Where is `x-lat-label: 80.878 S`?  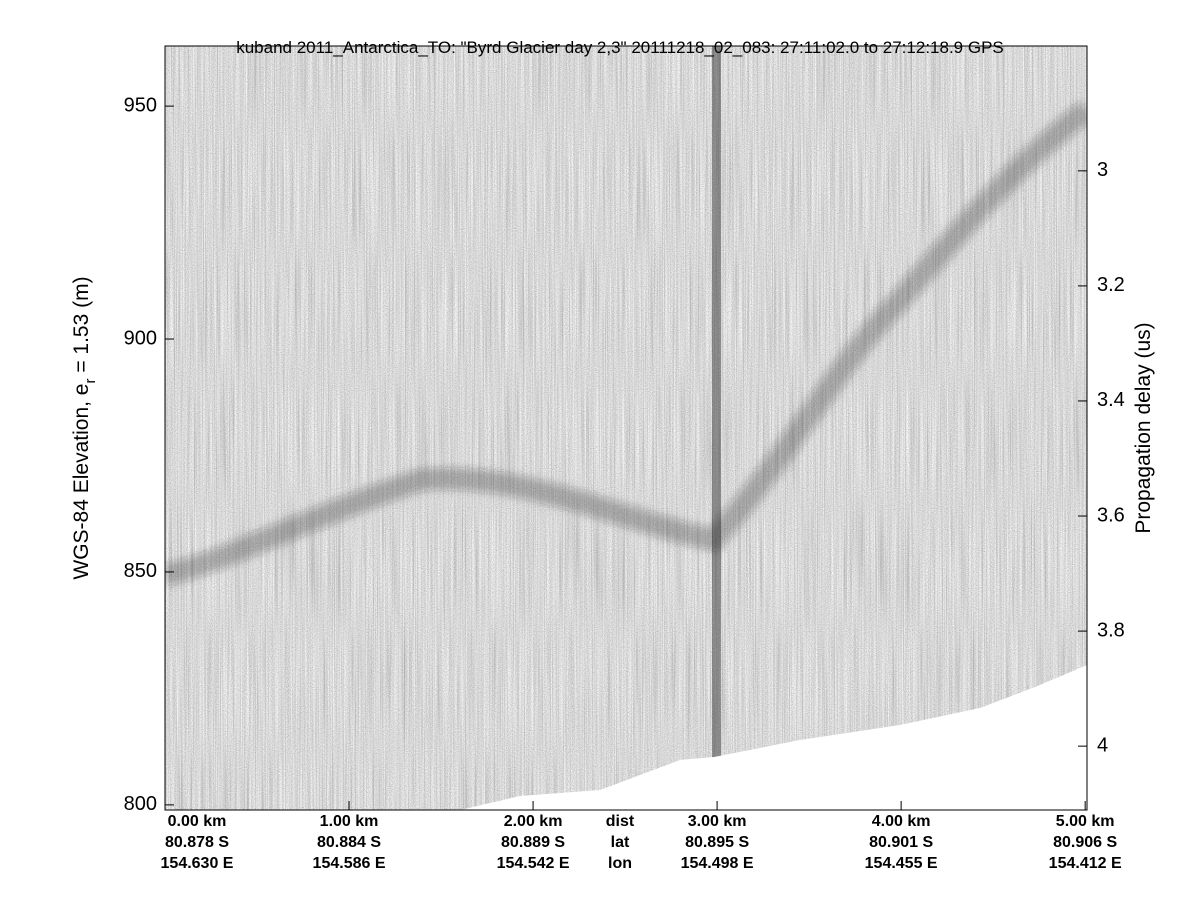
x-lat-label: 80.878 S is located at coordinates (197, 842).